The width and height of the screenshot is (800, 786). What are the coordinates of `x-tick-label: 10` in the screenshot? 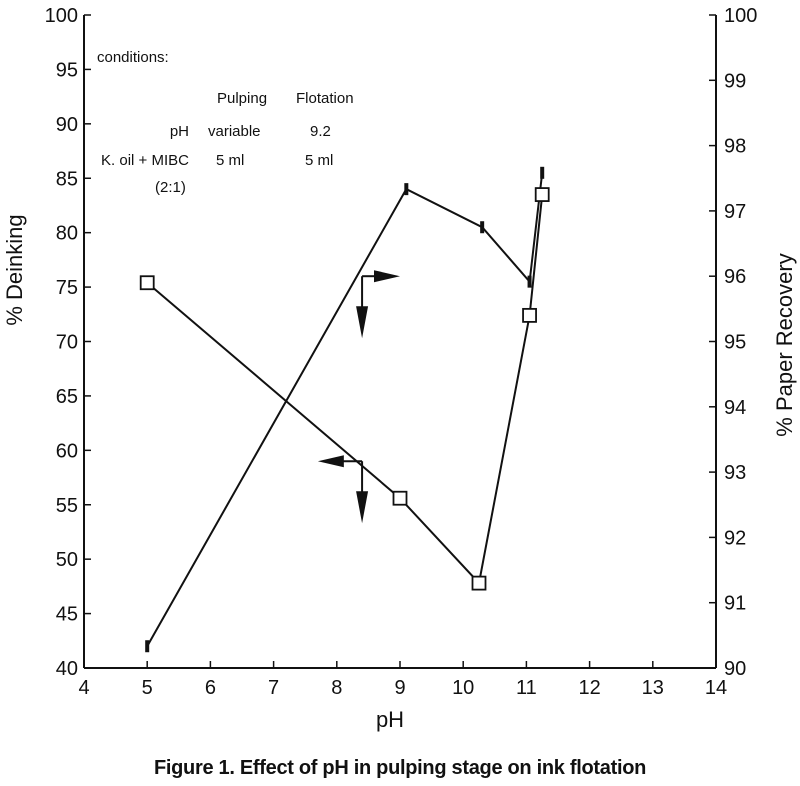 It's located at (463, 688).